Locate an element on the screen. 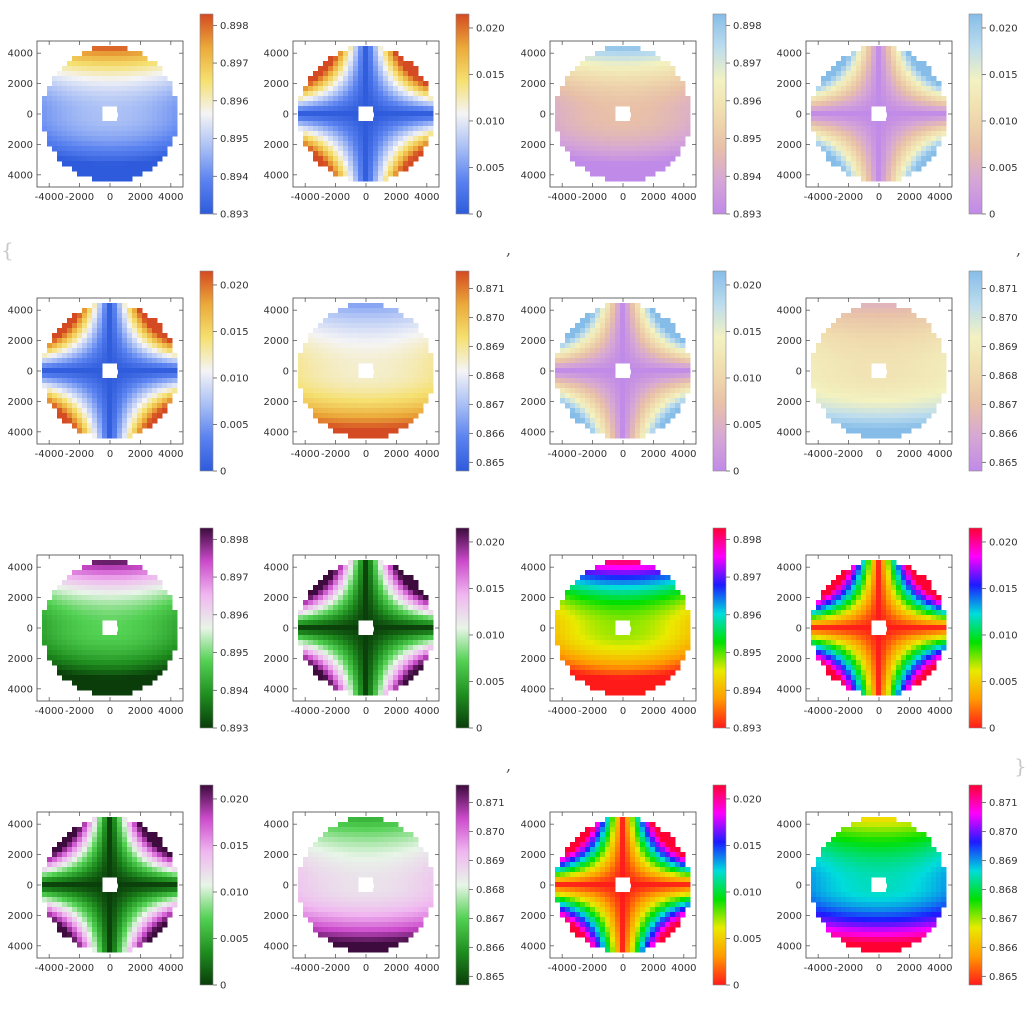  color-bar-tick-label: 0.869 is located at coordinates (1003, 347).